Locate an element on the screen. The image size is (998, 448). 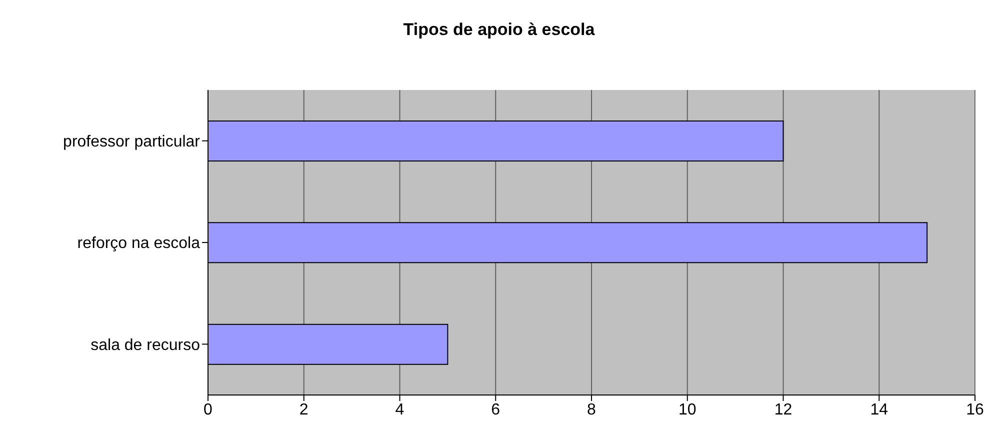
x-tick-label: 8 is located at coordinates (591, 409).